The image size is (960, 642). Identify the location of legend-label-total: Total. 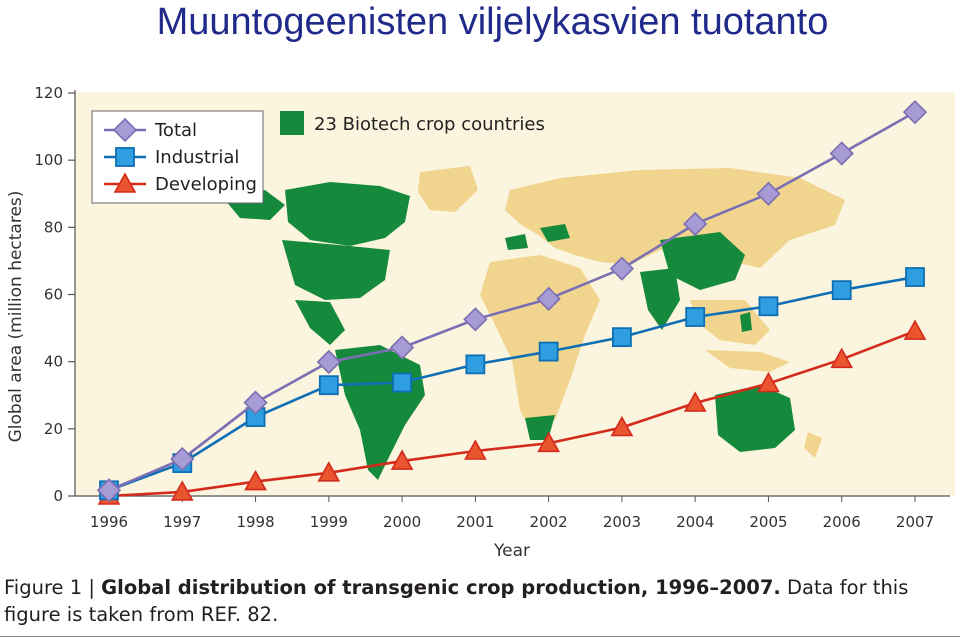
(175, 130).